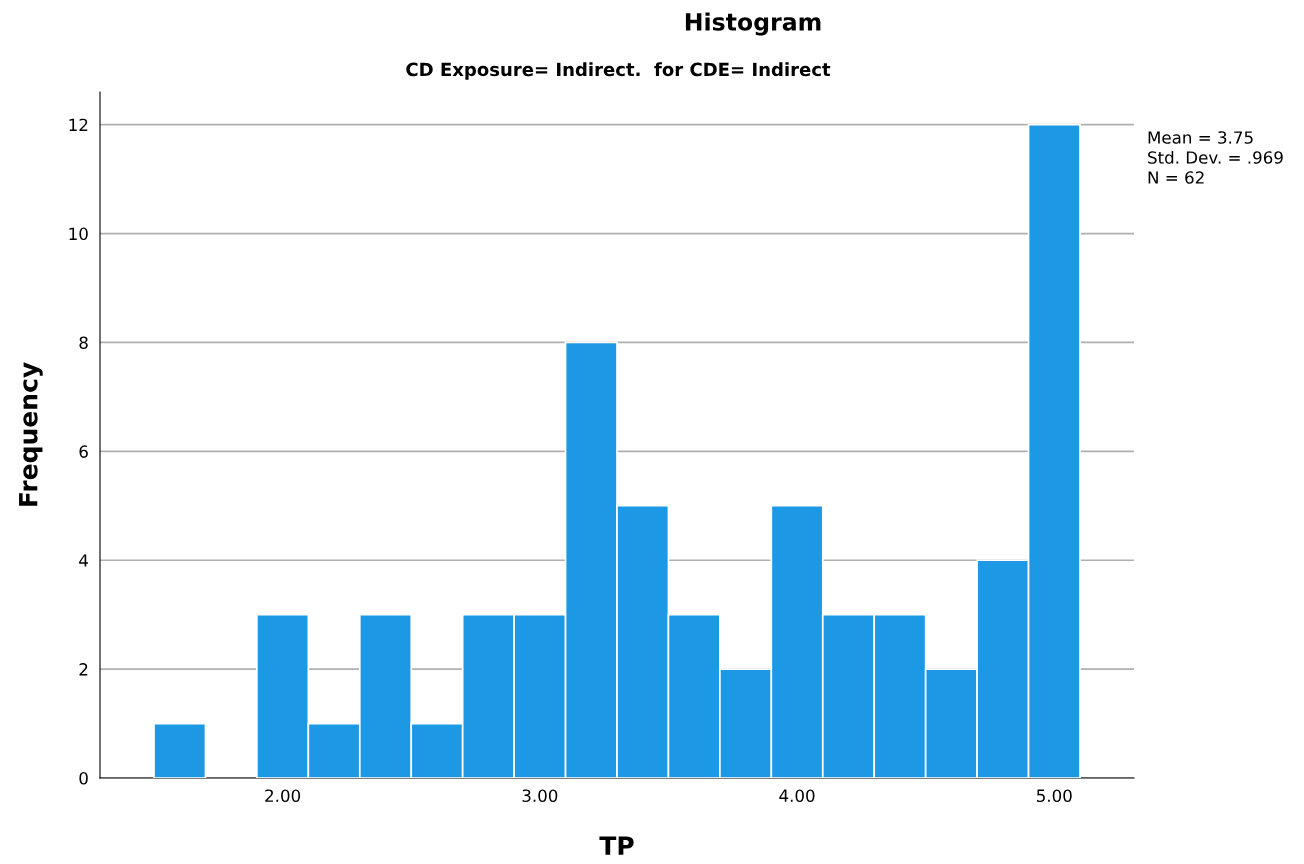 This screenshot has width=1304, height=864. I want to click on y-tick-label: 0, so click(83, 778).